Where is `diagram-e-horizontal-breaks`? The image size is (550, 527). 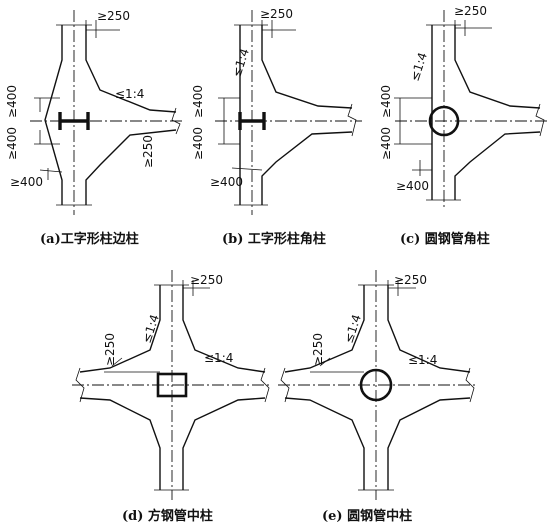 diagram-e-horizontal-breaks is located at coordinates (377, 385).